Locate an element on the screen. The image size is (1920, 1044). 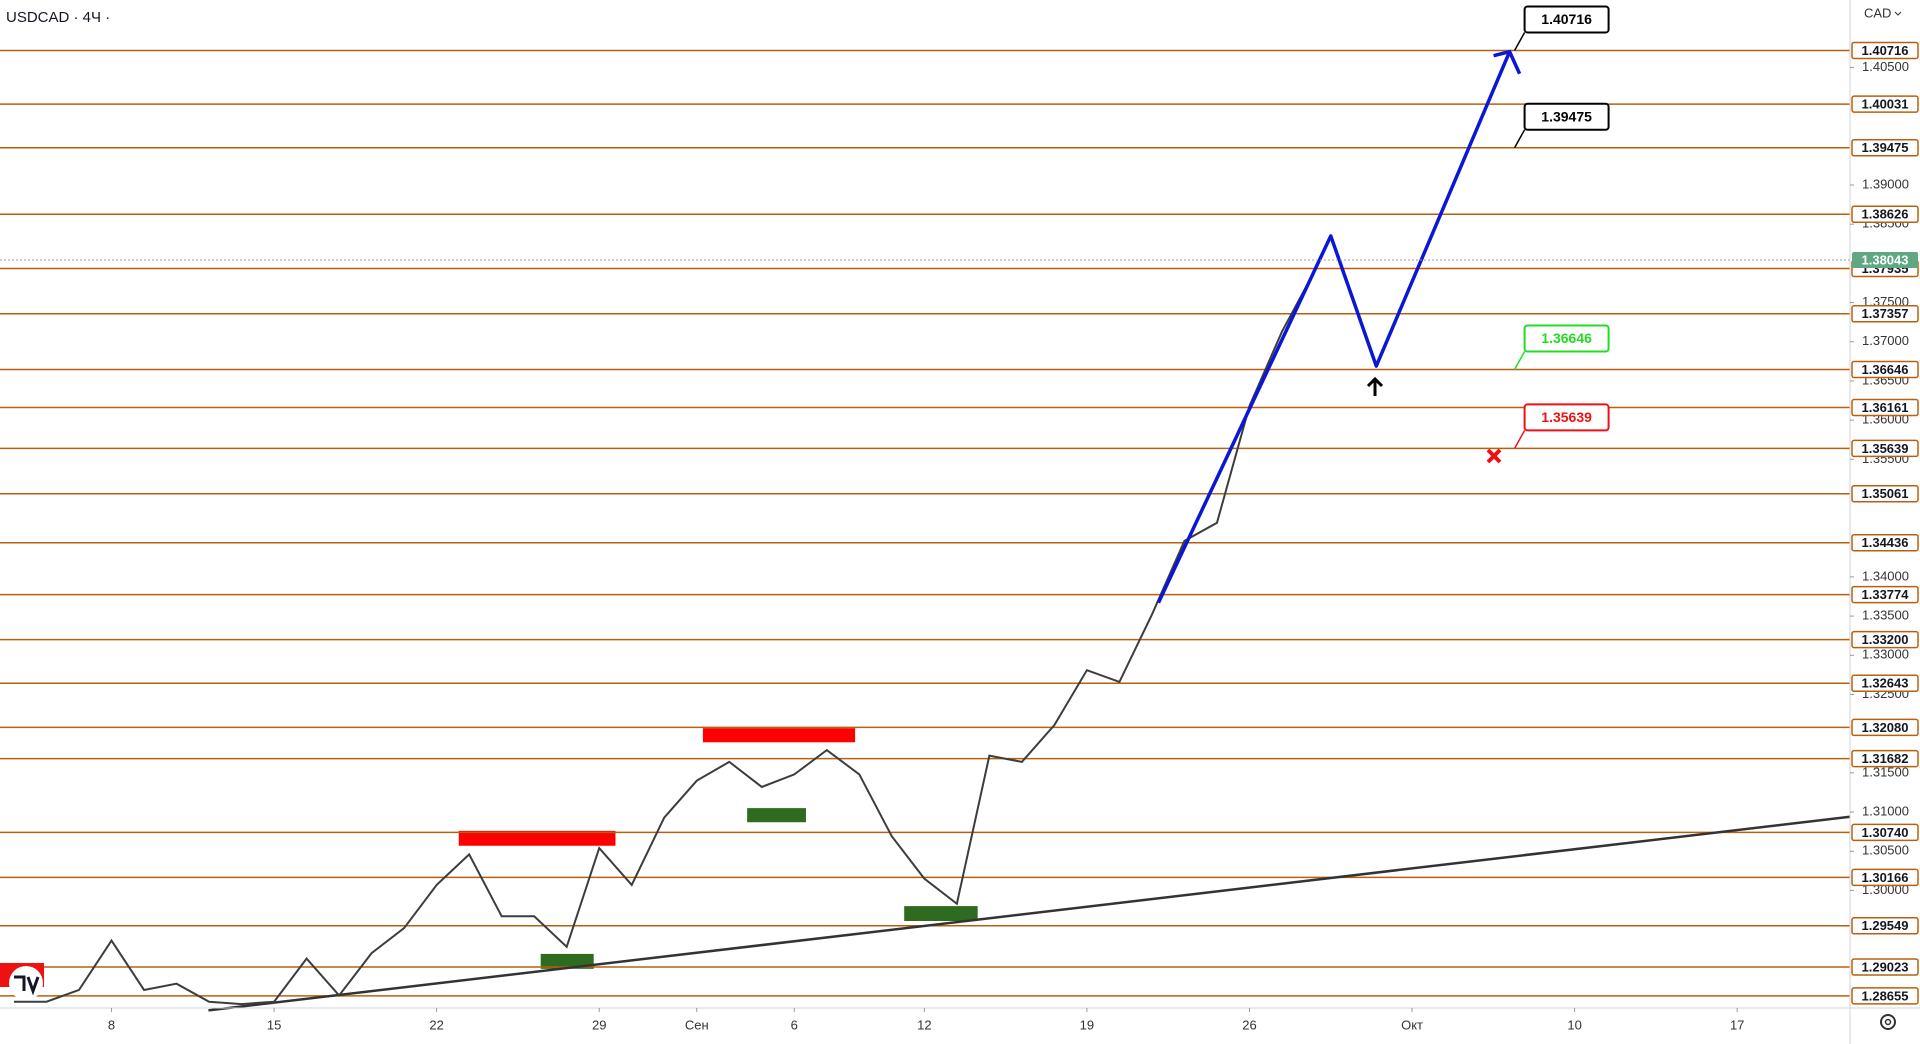
callout-label: 1.36646 is located at coordinates (1566, 338).